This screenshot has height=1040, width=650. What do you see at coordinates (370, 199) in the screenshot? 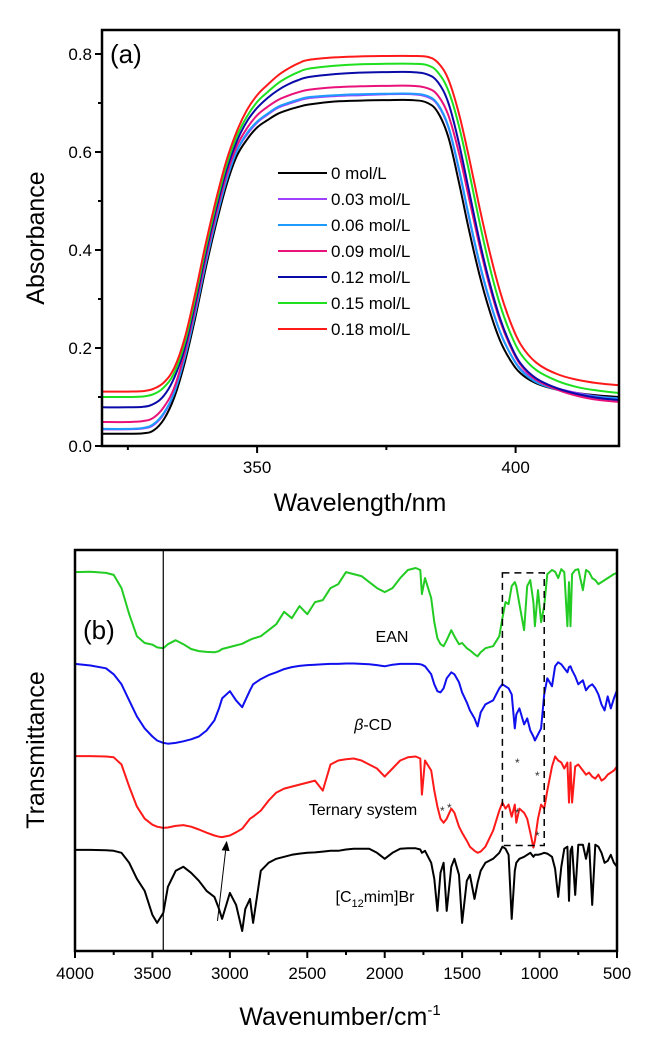
I see `legend-label: 0.03 mol/L` at bounding box center [370, 199].